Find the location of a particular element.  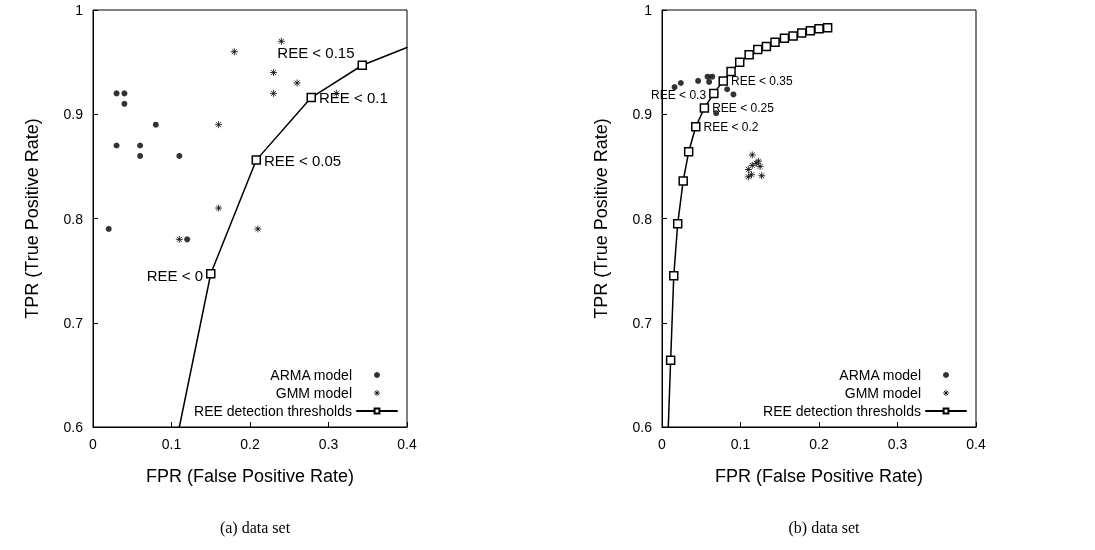

annotation: REE < 0.25 is located at coordinates (743, 108).